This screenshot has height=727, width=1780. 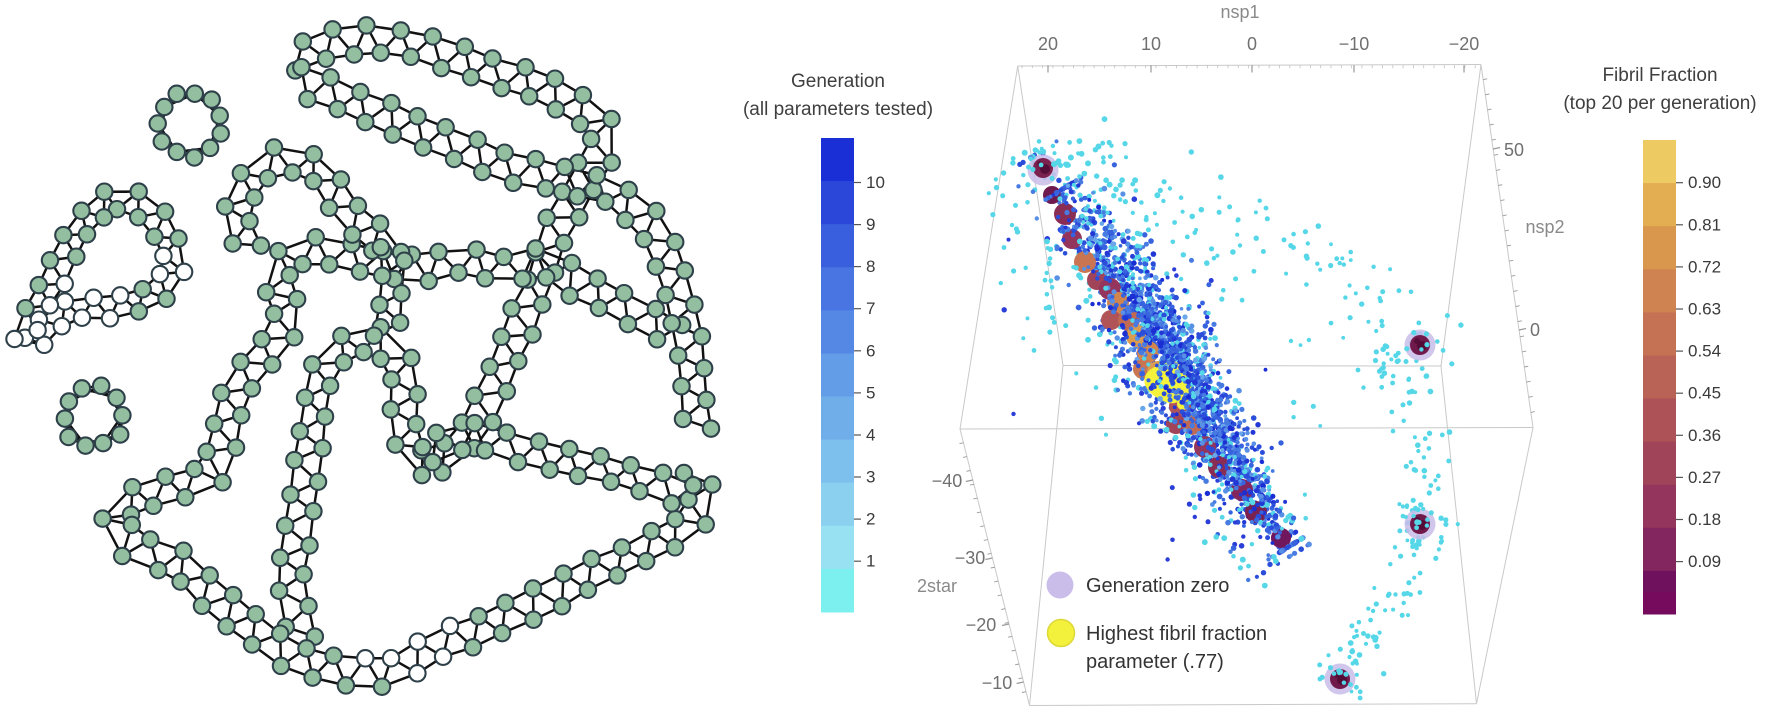 What do you see at coordinates (1659, 75) in the screenshot?
I see `svg-text: Fibril Fraction` at bounding box center [1659, 75].